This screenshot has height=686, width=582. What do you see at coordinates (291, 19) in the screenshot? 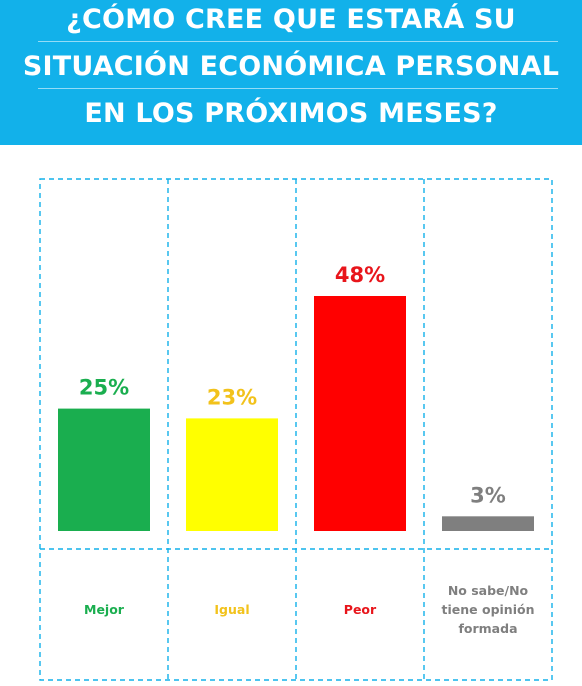
I see `title-line-1: ¿CÓMO CREE QUE ESTARÁ SU` at bounding box center [291, 19].